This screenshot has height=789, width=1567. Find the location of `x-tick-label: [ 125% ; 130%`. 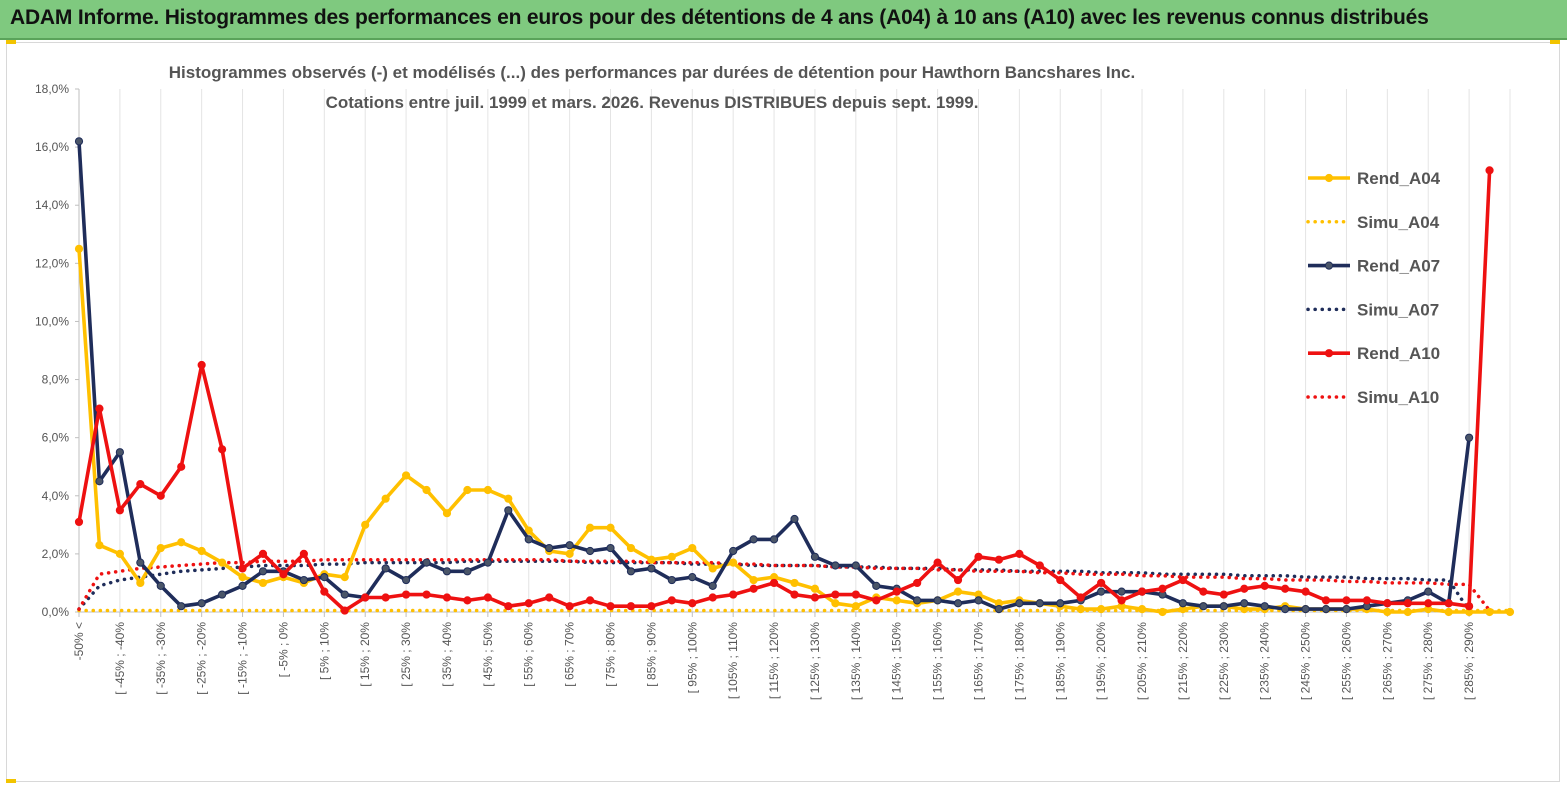

x-tick-label: [ 125% ; 130% is located at coordinates (815, 661).